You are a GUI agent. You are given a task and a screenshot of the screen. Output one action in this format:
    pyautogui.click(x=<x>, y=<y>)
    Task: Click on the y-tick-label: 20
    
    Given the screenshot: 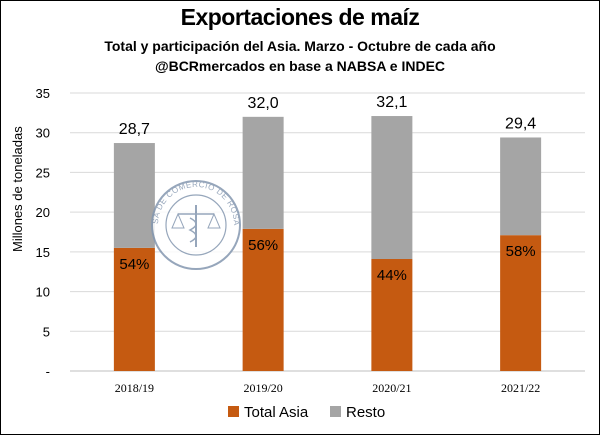 What is the action you would take?
    pyautogui.click(x=43, y=212)
    